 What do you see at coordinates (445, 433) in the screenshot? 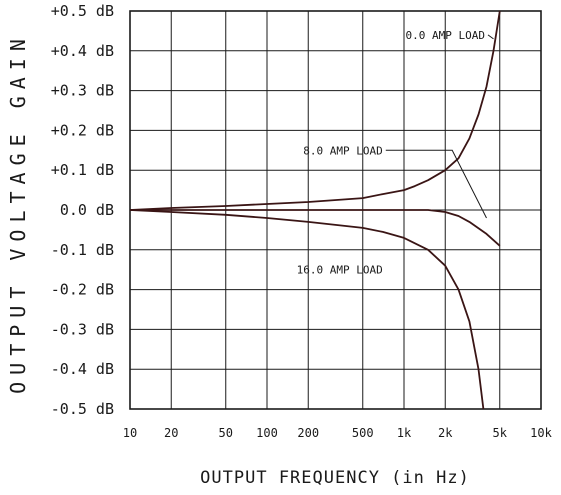
I see `x-tick-label: 2k` at bounding box center [445, 433].